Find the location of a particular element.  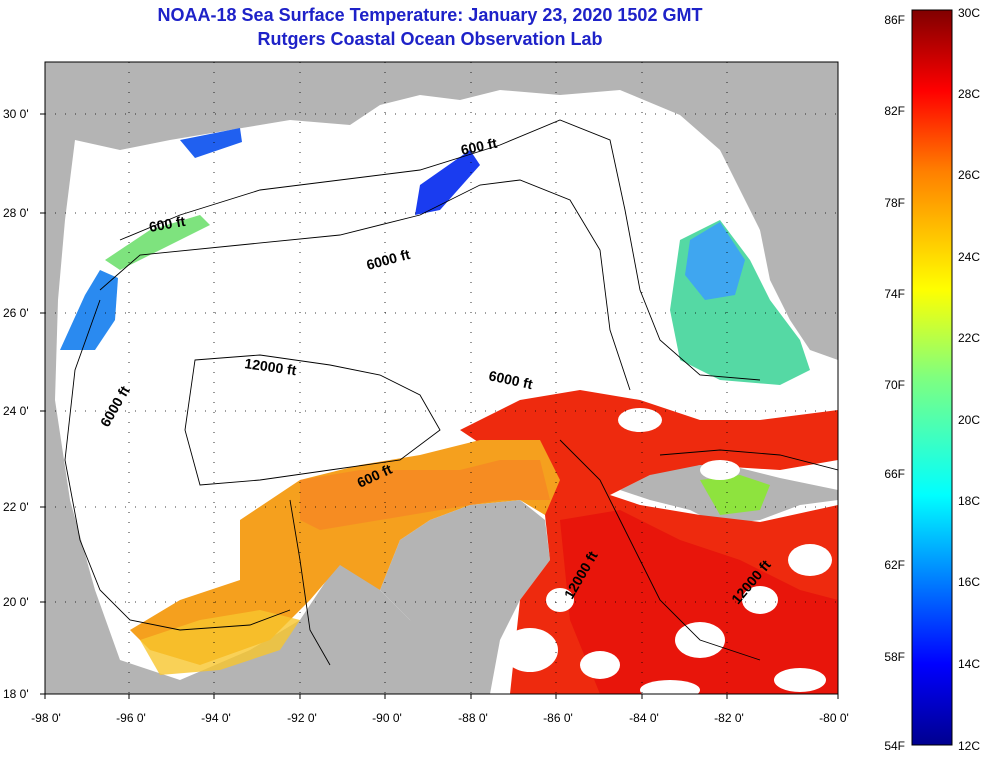

lat-label: 20 0' is located at coordinates (16, 602).